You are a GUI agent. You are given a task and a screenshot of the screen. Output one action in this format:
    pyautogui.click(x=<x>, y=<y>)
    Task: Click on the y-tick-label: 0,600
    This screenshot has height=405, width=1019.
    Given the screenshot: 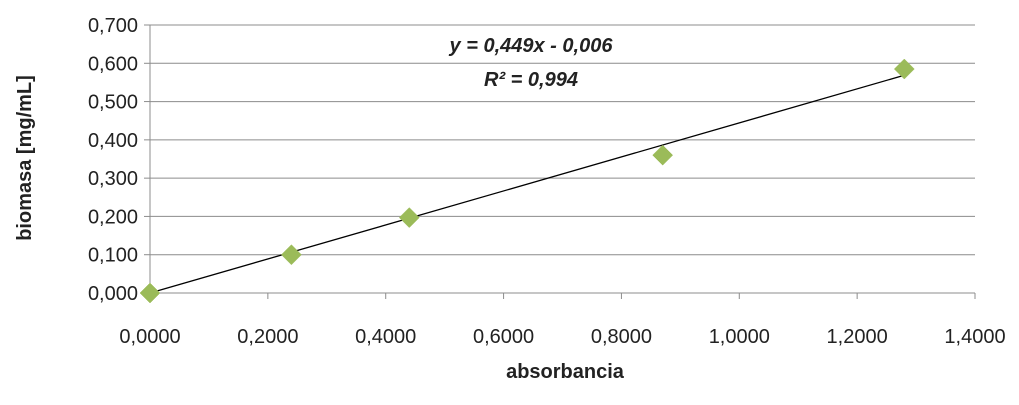 What is the action you would take?
    pyautogui.click(x=113, y=64)
    